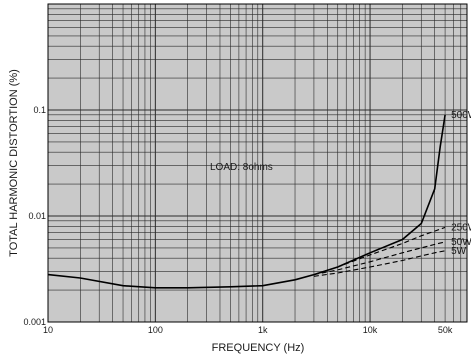 The height and width of the screenshot is (361, 471). I want to click on x-tick-label: 10, so click(48, 330).